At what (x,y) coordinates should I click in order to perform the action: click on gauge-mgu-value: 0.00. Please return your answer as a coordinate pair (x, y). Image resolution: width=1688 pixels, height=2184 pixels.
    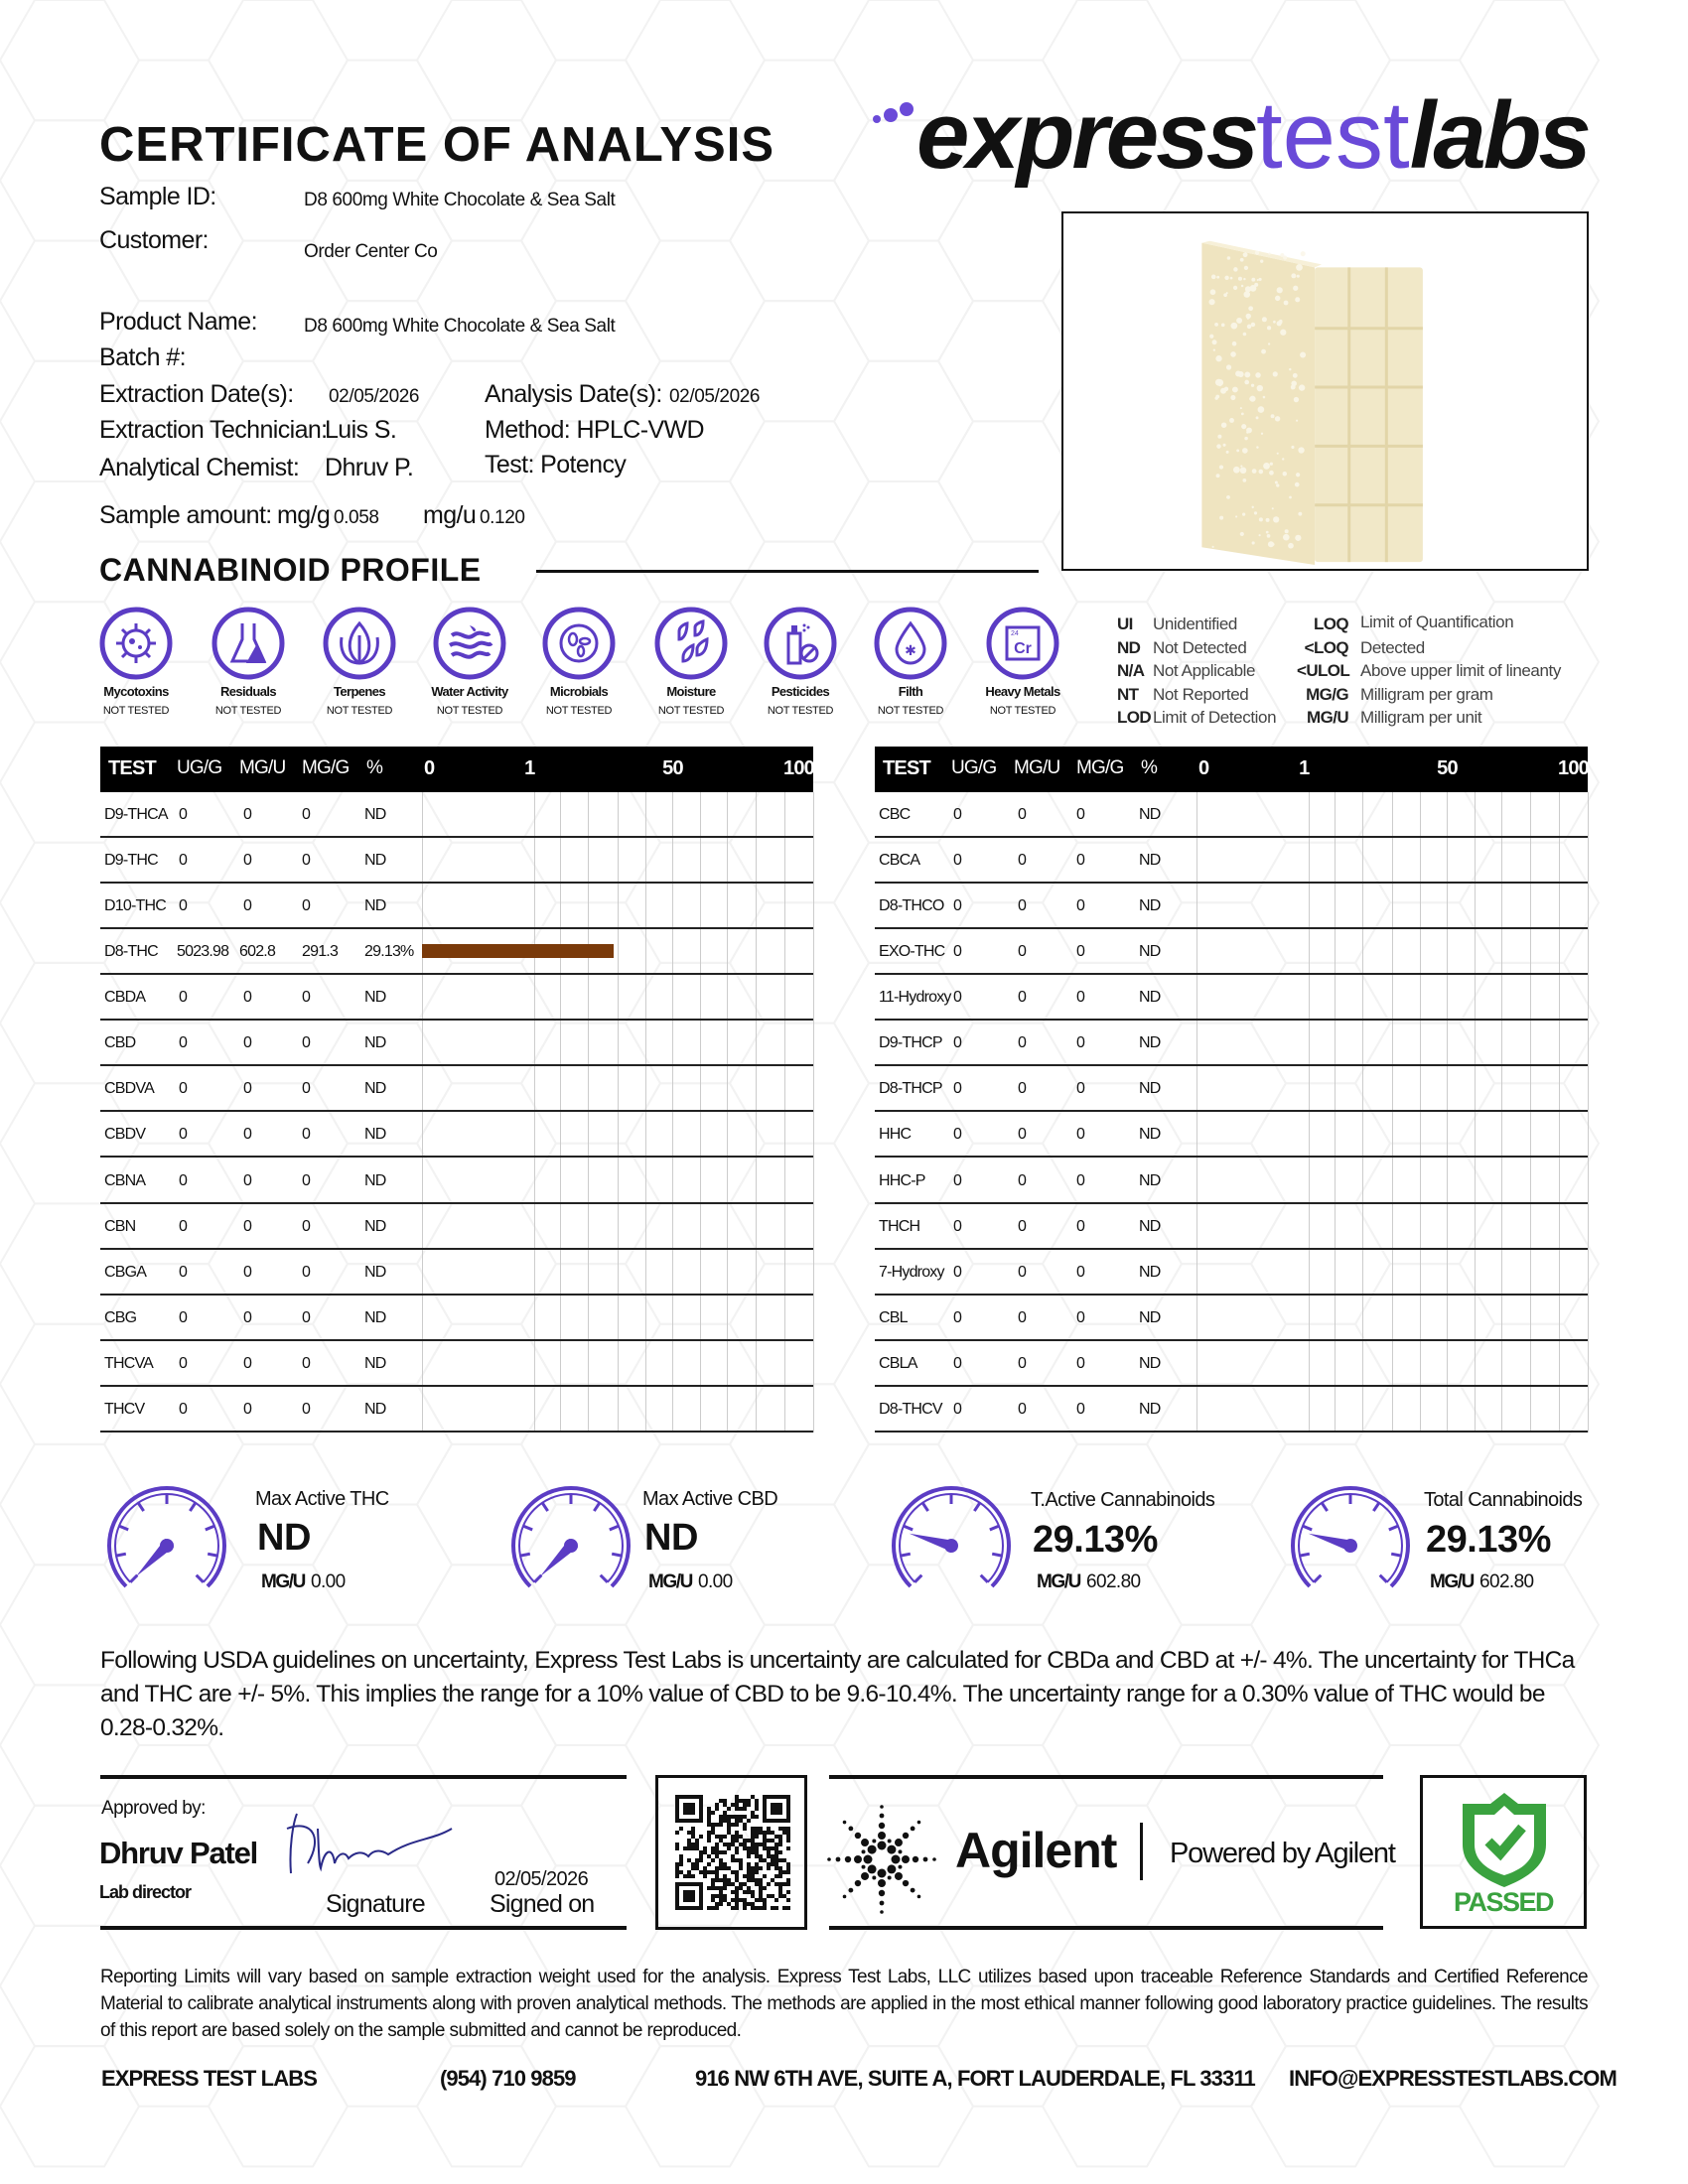
    Looking at the image, I should click on (328, 1581).